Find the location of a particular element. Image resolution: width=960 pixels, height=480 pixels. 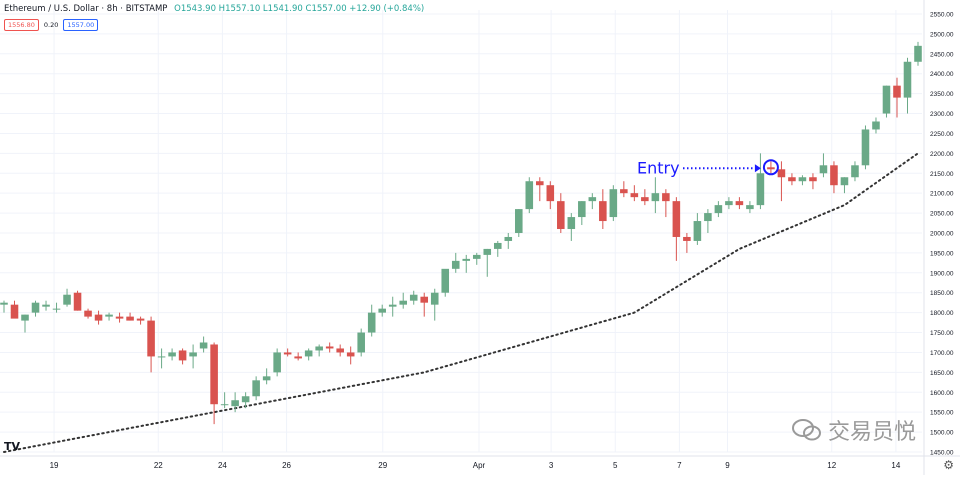

trade-badges: 1556.80 0.20 1557.00 is located at coordinates (51, 25).